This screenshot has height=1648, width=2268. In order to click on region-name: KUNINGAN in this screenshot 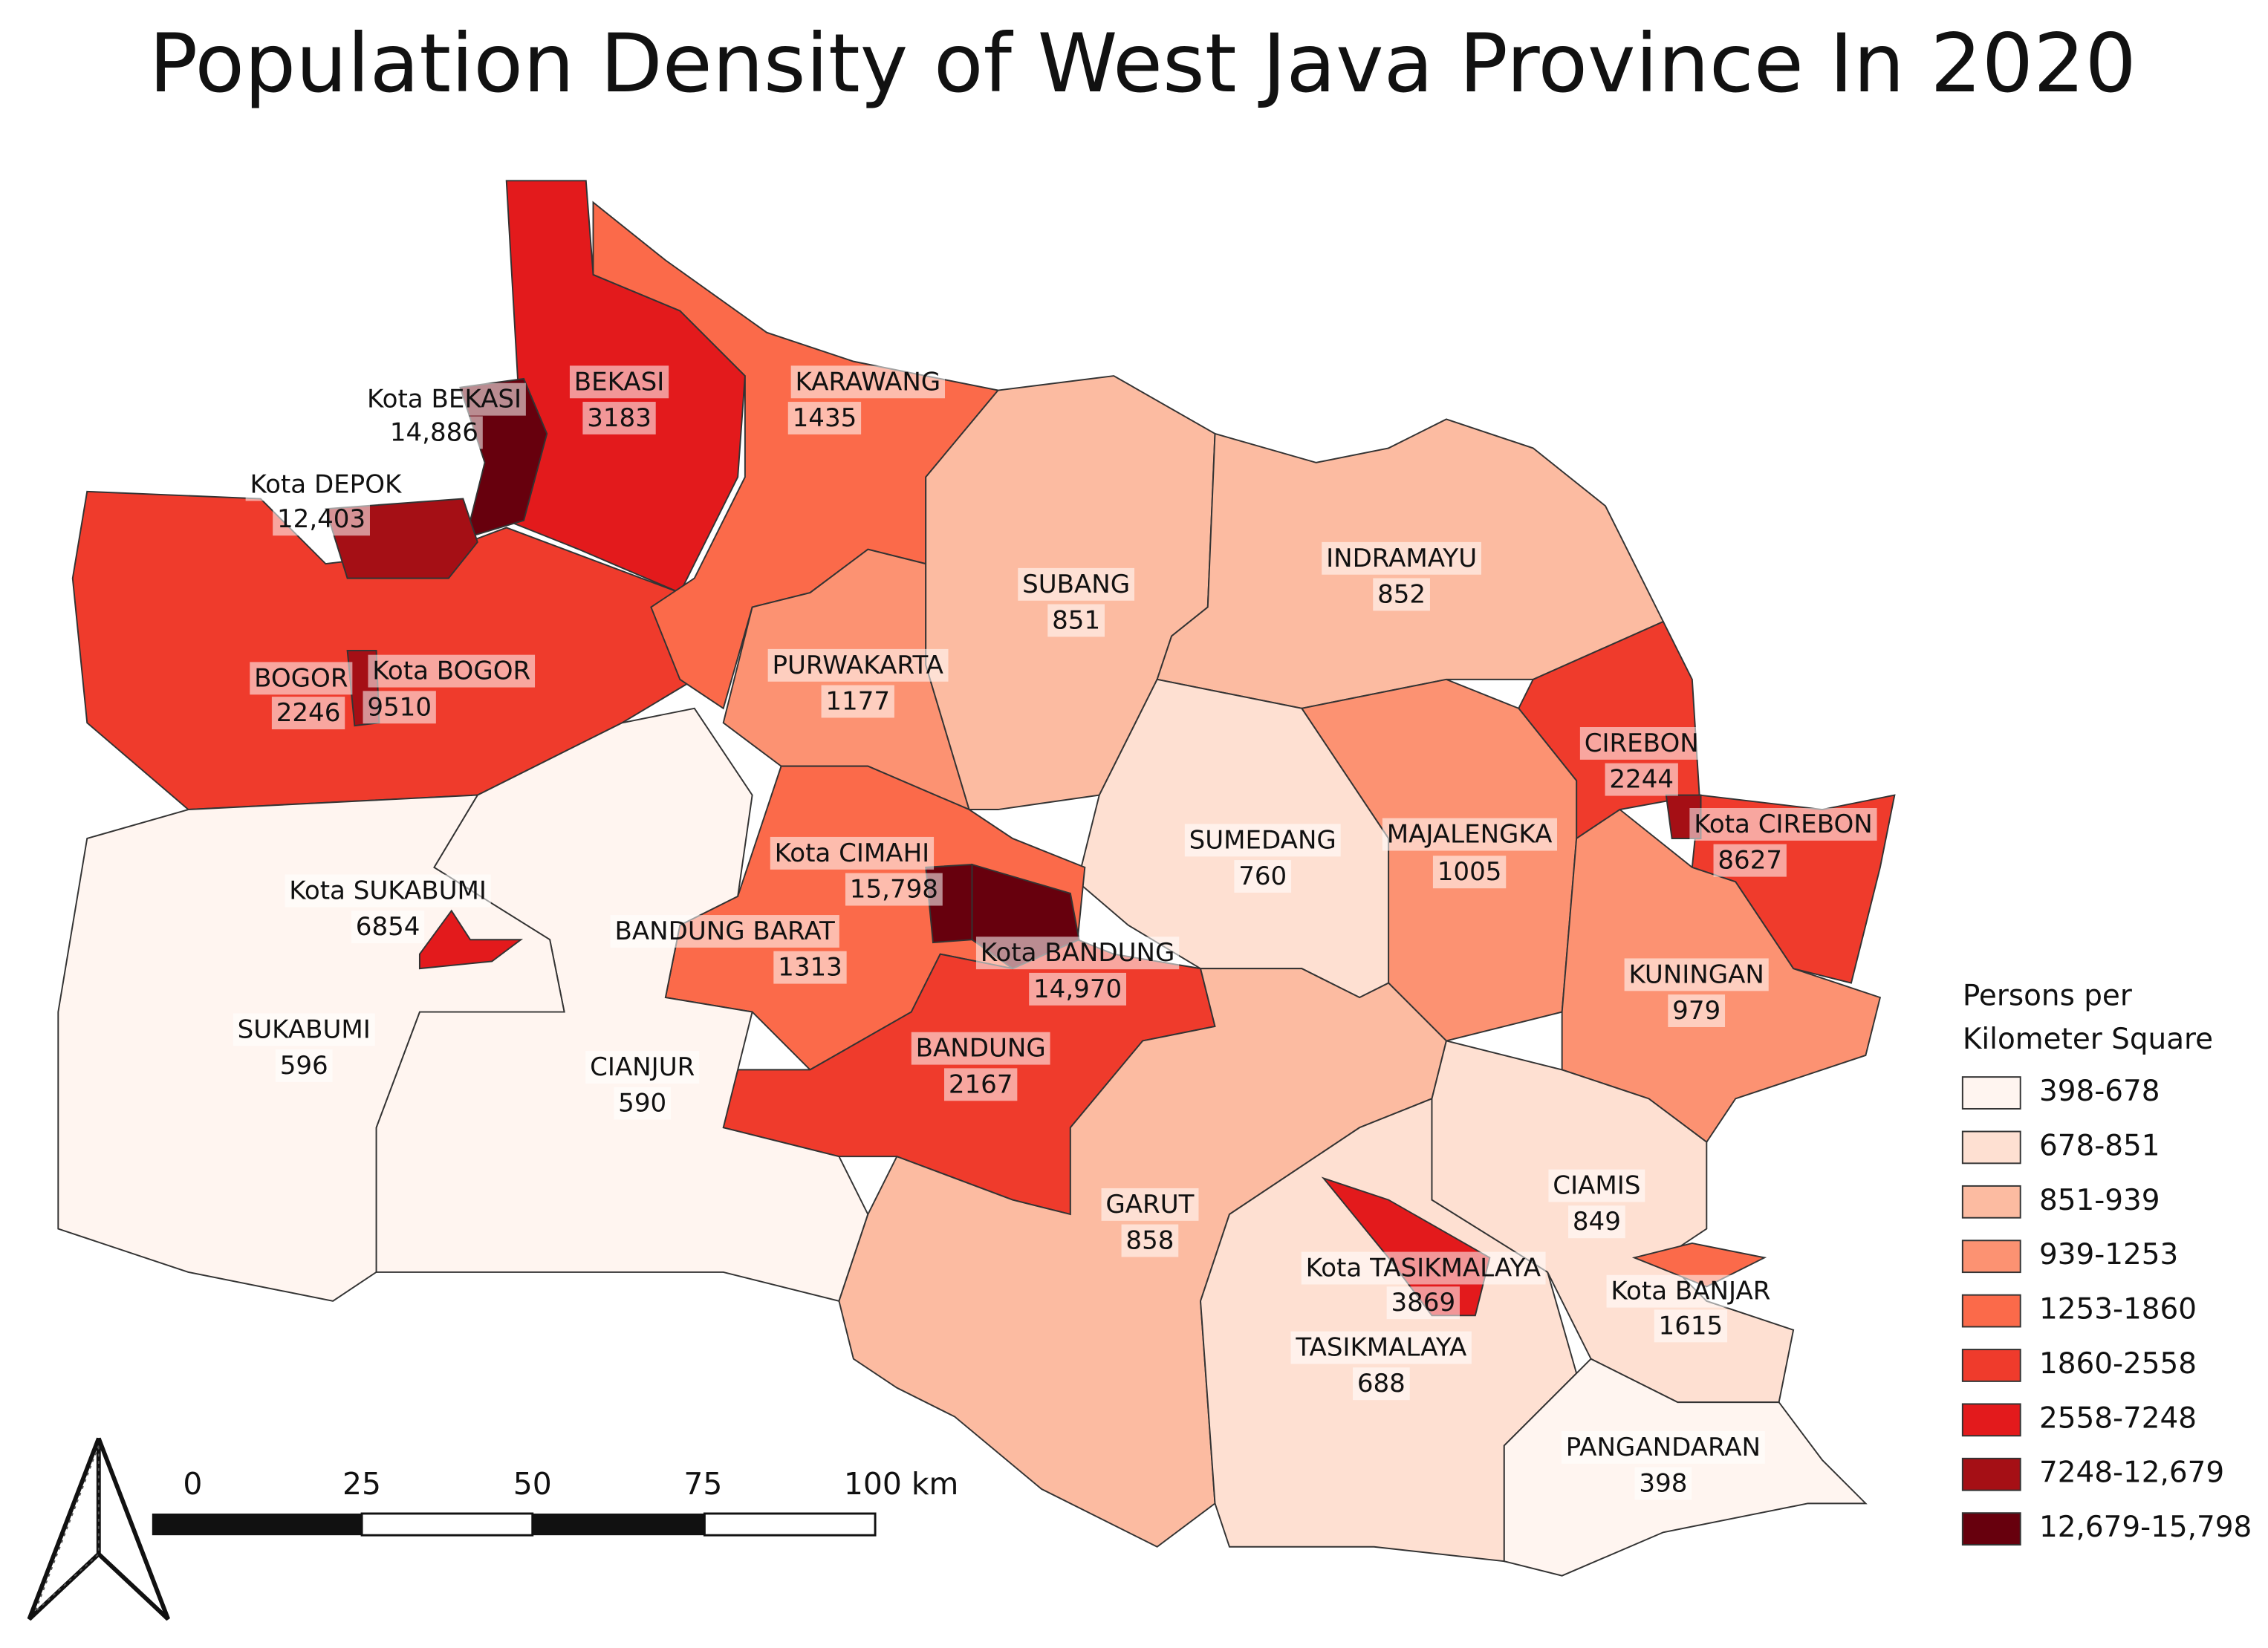, I will do `click(1696, 974)`.